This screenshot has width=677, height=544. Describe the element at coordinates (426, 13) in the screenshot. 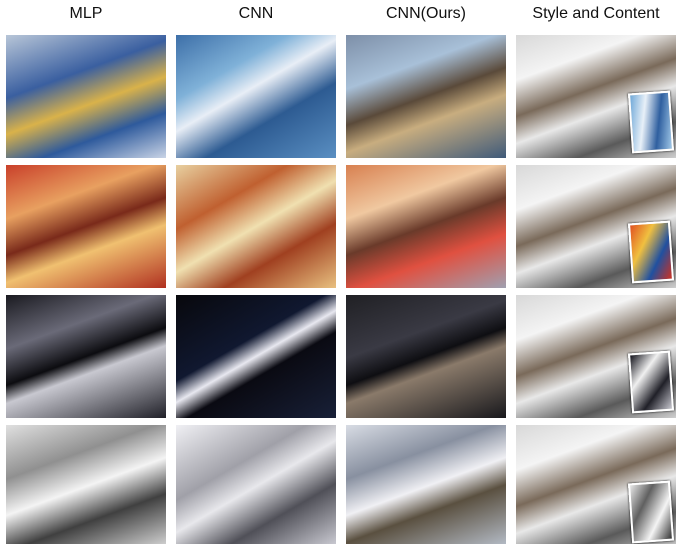

I see `column-header: CNN(Ours)` at that location.